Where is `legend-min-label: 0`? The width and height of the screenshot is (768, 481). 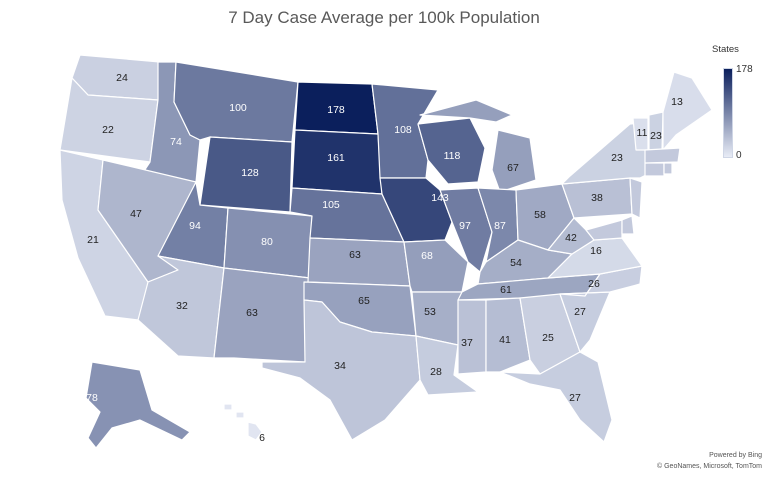
legend-min-label: 0 is located at coordinates (739, 155).